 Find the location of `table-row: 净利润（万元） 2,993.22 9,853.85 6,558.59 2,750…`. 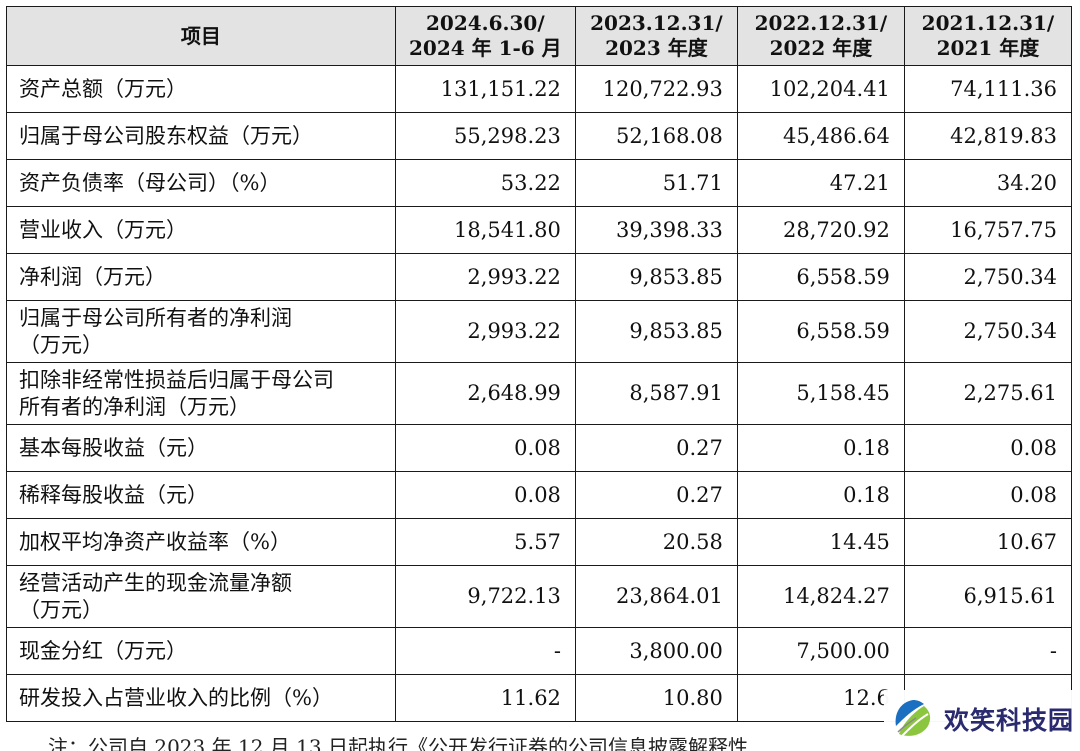

table-row: 净利润（万元） 2,993.22 9,853.85 6,558.59 2,750… is located at coordinates (539, 277).